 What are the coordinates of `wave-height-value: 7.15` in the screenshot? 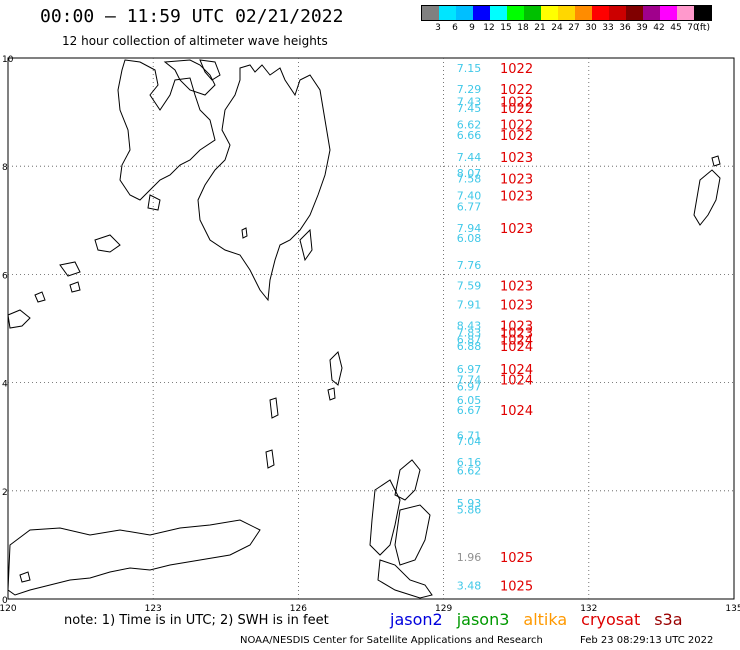 It's located at (469, 68).